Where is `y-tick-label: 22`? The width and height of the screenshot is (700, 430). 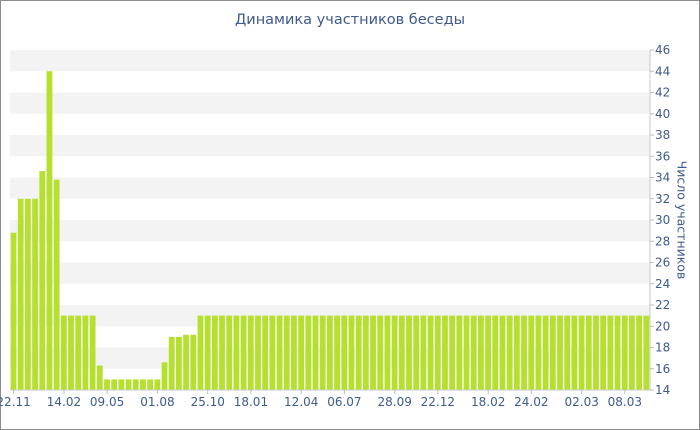 y-tick-label: 22 is located at coordinates (662, 305).